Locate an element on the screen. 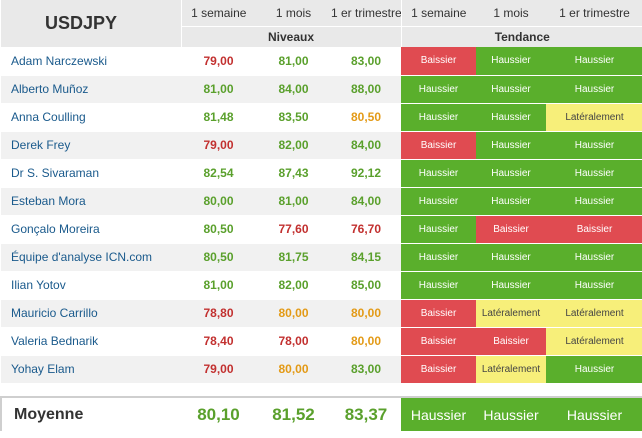 This screenshot has height=438, width=642. analyst-name-link: Équipe d'analyse ICN.com is located at coordinates (91, 257).